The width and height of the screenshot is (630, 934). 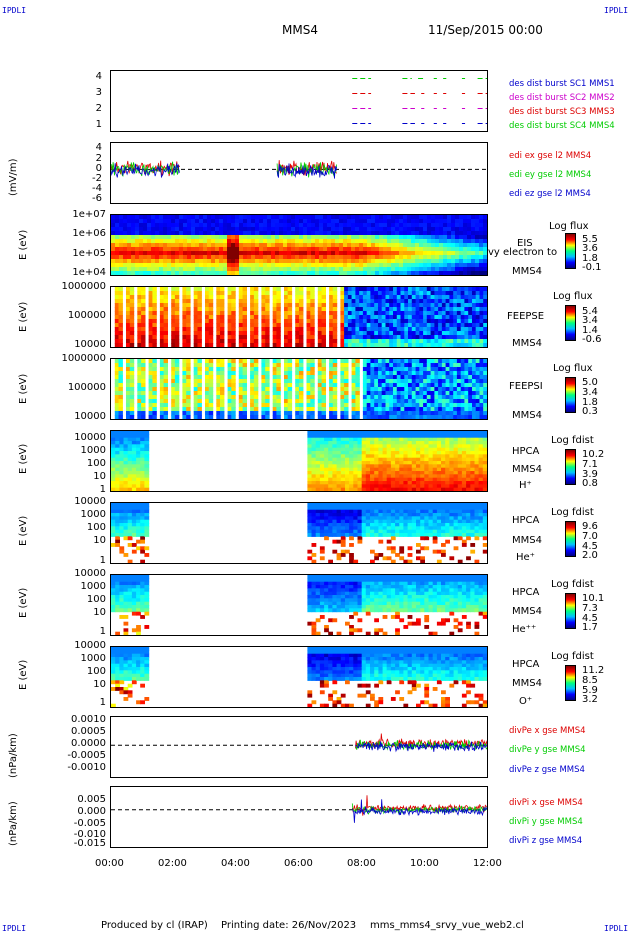 What do you see at coordinates (523, 252) in the screenshot?
I see `eis-overlay-text: vy electron to` at bounding box center [523, 252].